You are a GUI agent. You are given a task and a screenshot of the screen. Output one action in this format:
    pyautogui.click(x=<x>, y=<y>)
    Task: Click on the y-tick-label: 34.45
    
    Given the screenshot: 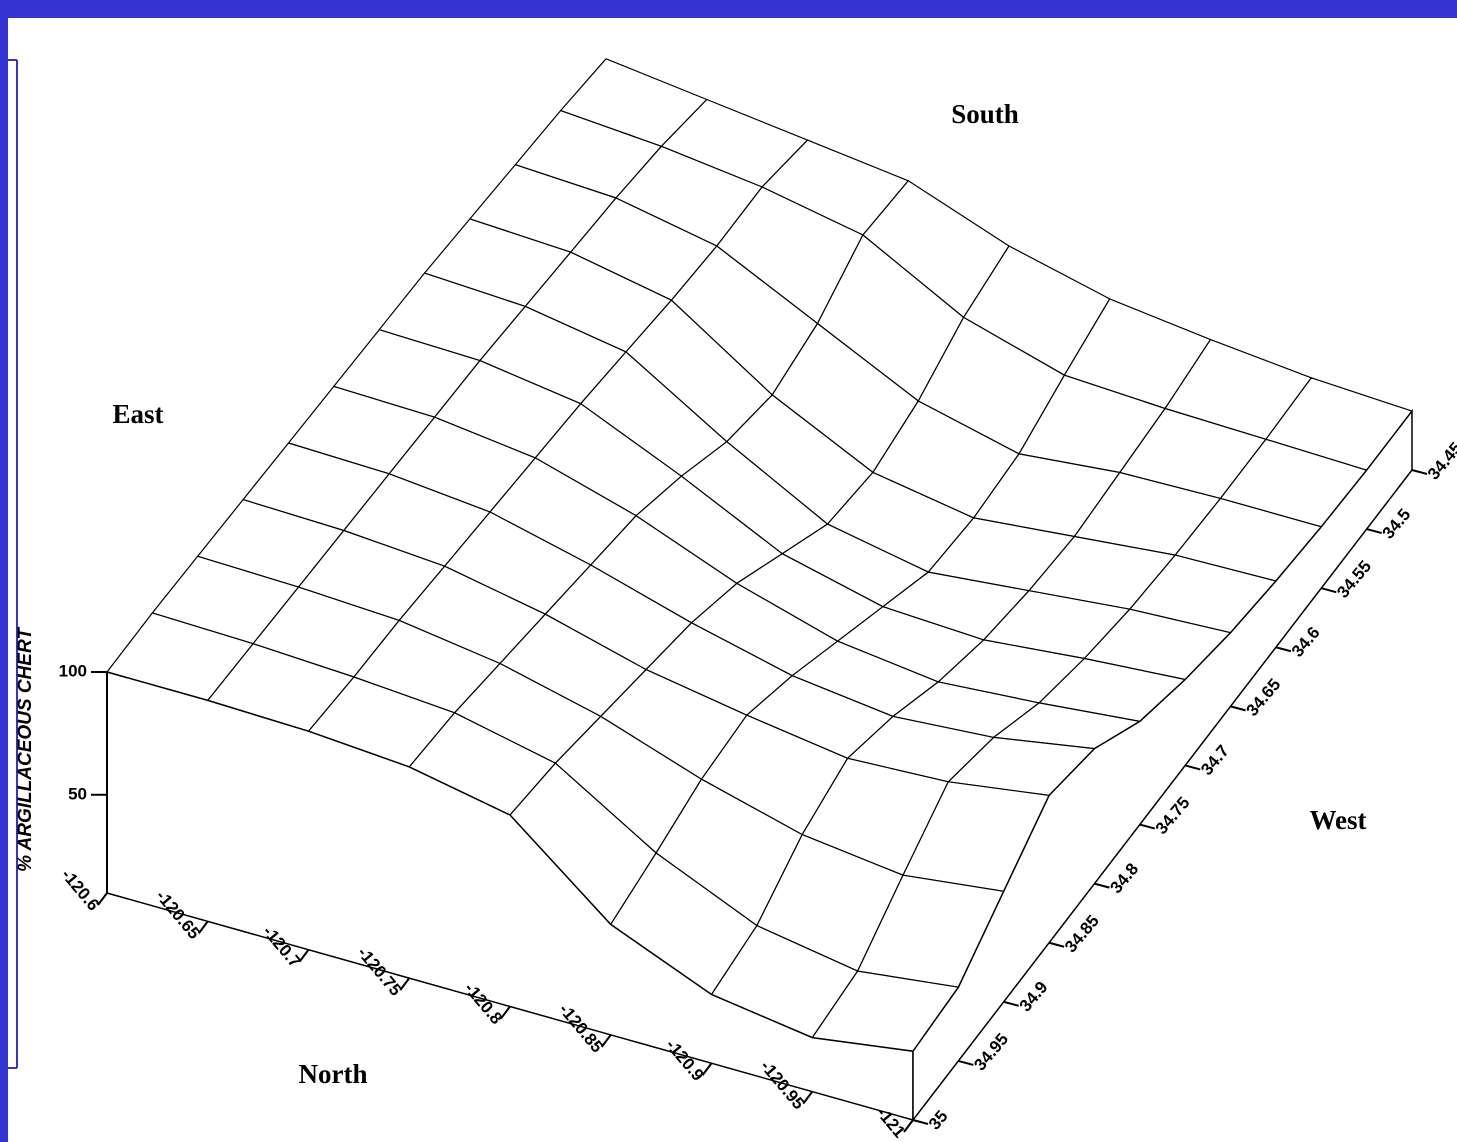 What is the action you would take?
    pyautogui.click(x=1440, y=461)
    